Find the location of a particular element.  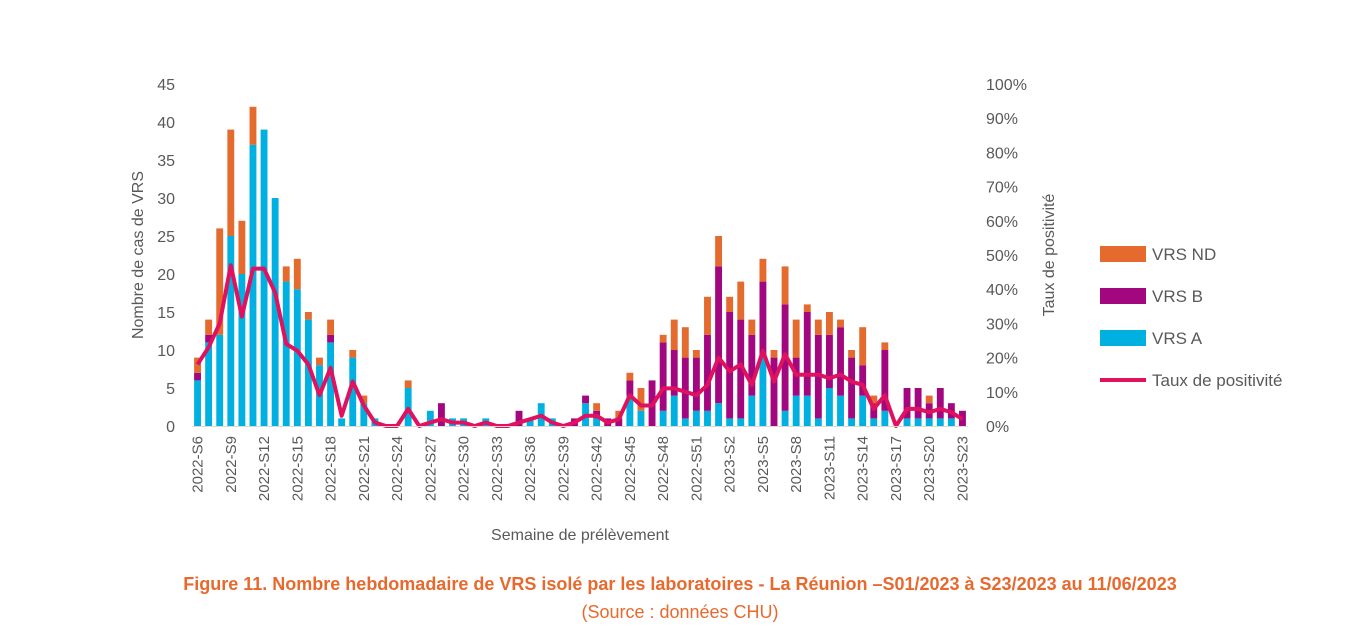

legend-label: VRS B is located at coordinates (1177, 296).